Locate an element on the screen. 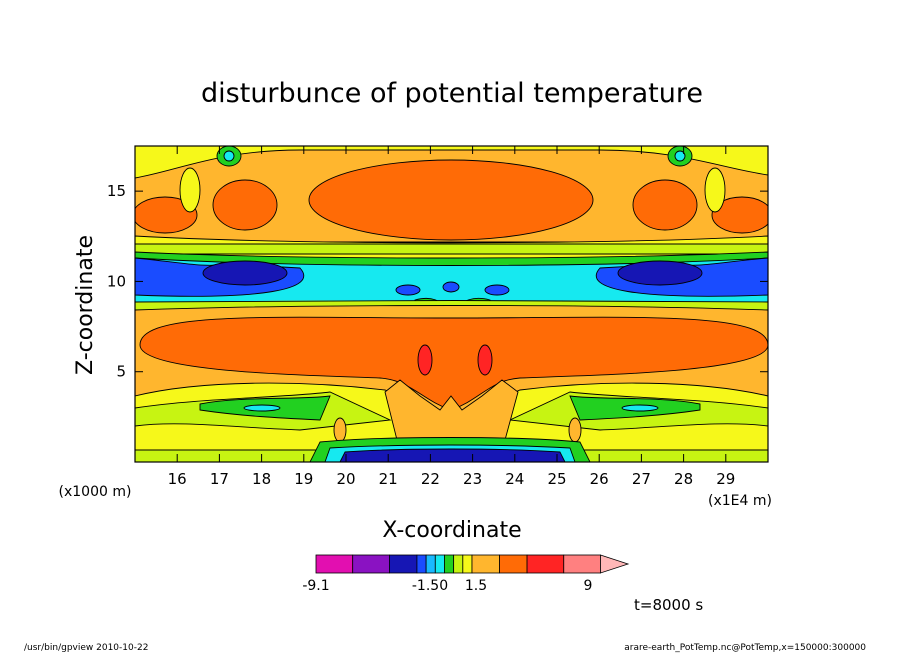 This screenshot has height=654, width=904. x-tick-label: 21 is located at coordinates (388, 479).